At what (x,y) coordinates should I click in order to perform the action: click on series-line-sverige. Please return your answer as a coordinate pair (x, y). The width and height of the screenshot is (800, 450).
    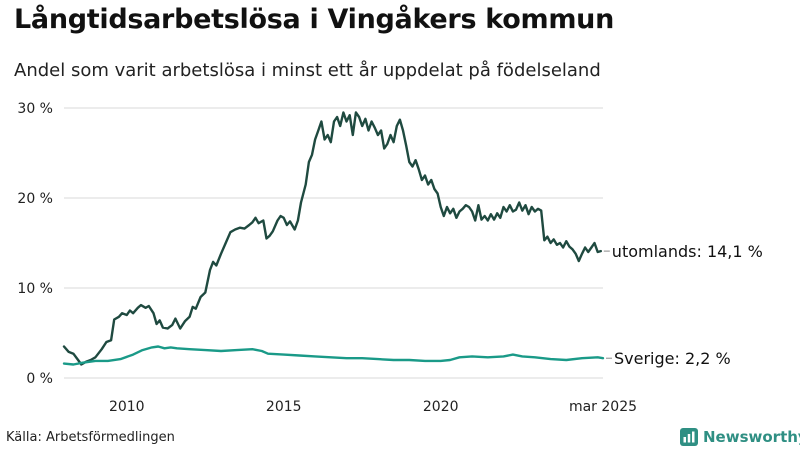
    Looking at the image, I should click on (333, 355).